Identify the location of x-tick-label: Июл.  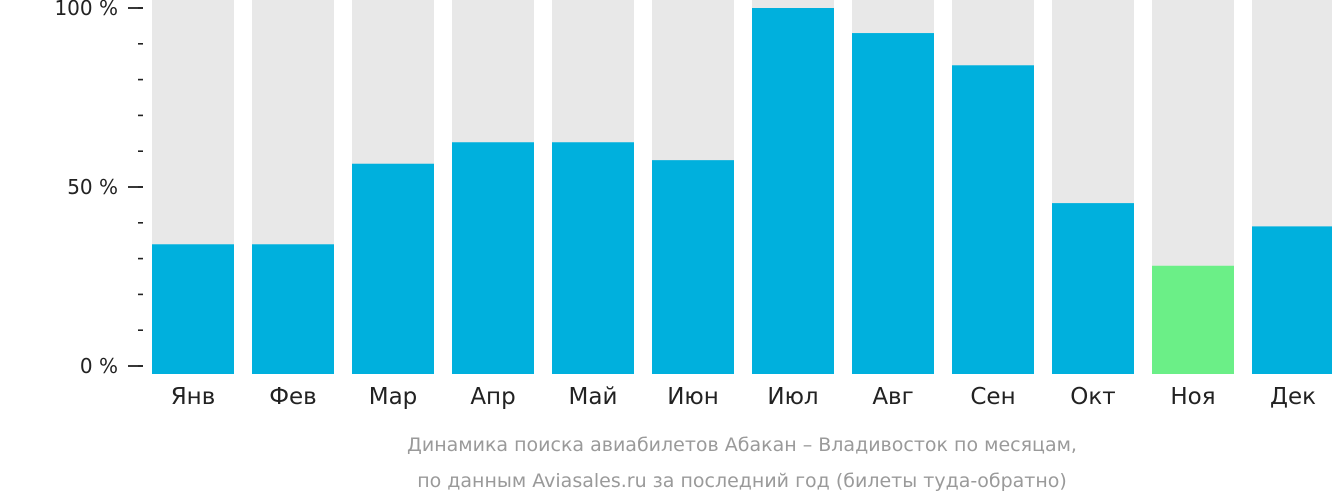
(792, 397).